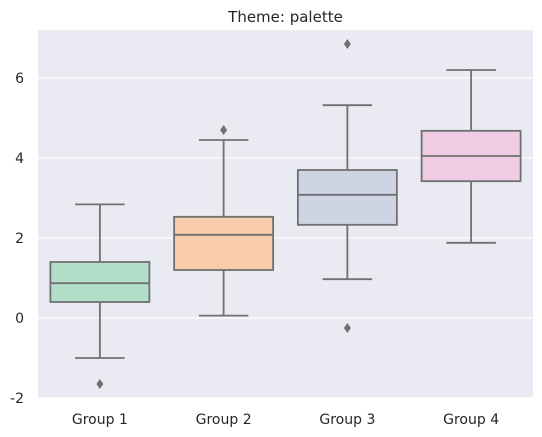  I want to click on x-tick-label: Group 4, so click(471, 420).